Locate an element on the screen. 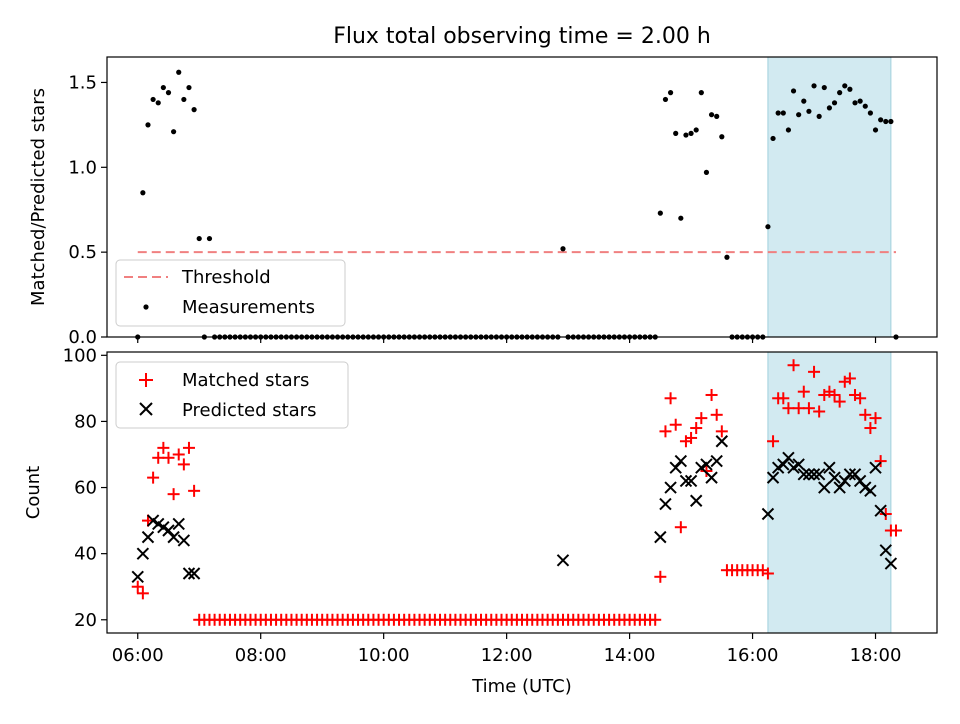 The image size is (960, 724). legend-predicted-swatch is located at coordinates (146, 409).